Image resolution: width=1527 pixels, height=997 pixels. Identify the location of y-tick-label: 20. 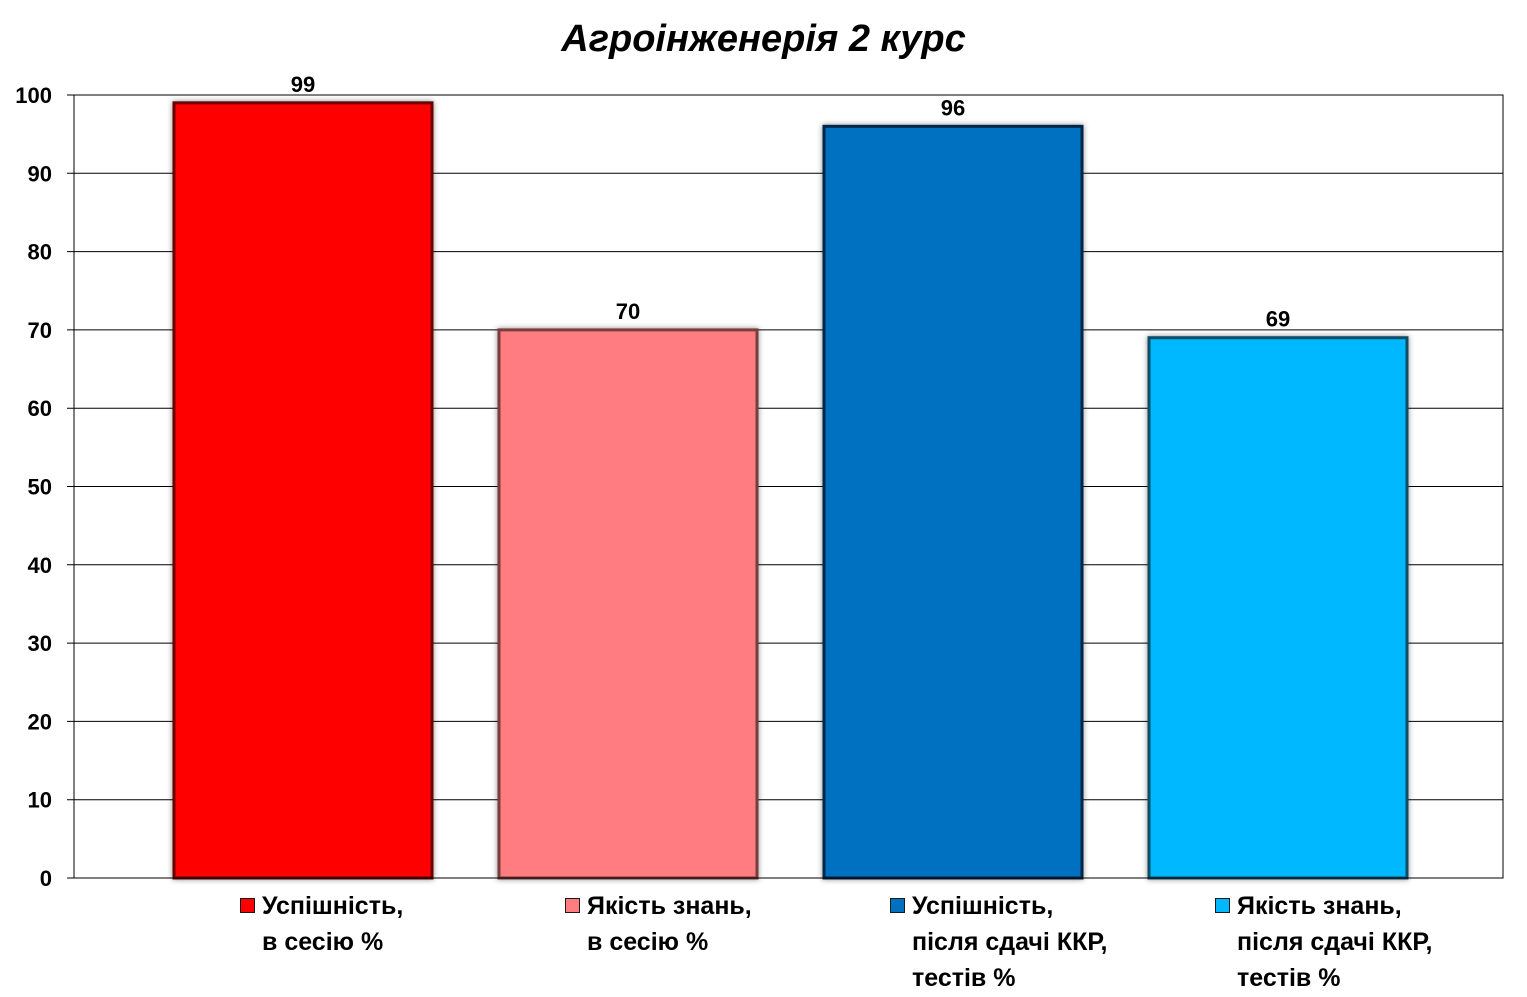
(40, 721).